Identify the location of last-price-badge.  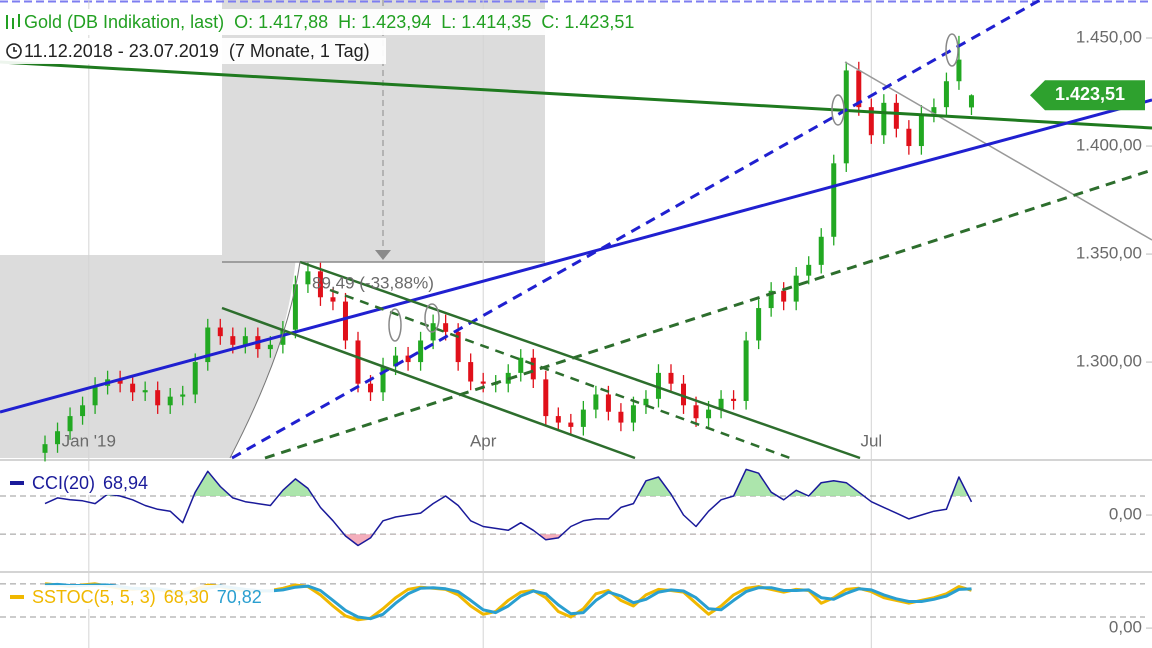
(1087, 95).